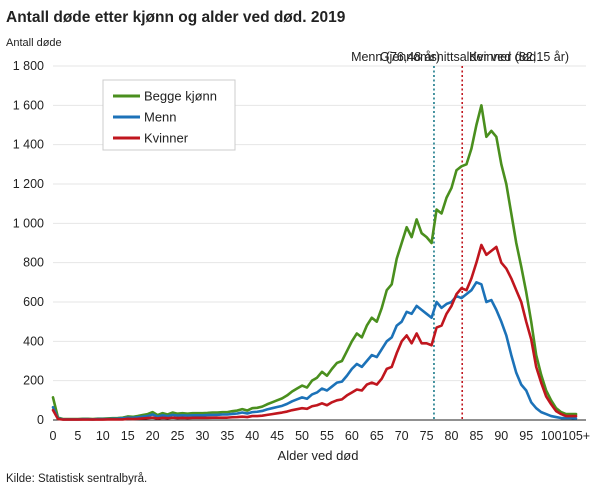  Describe the element at coordinates (352, 436) in the screenshot. I see `x-tick-label: 60` at that location.